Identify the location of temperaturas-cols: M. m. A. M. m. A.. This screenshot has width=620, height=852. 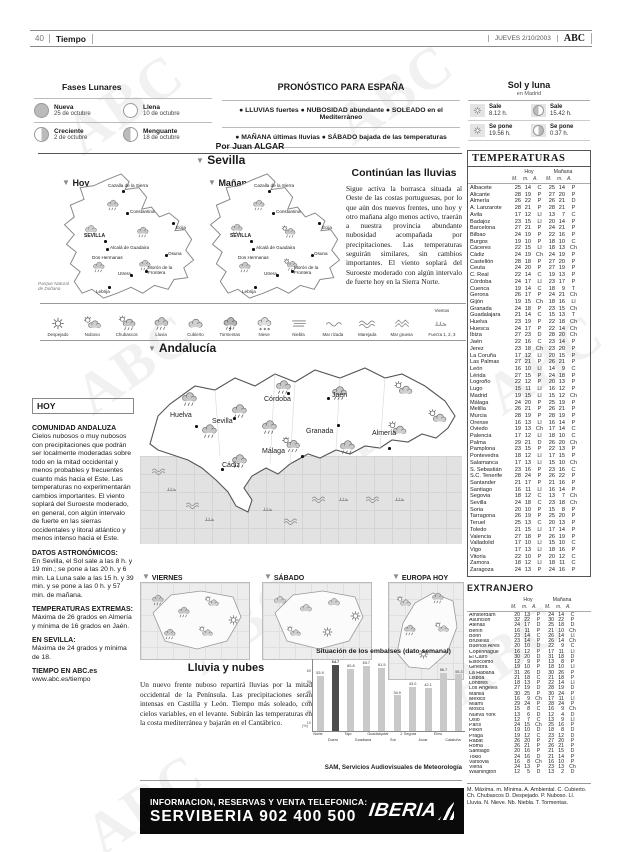
(529, 180).